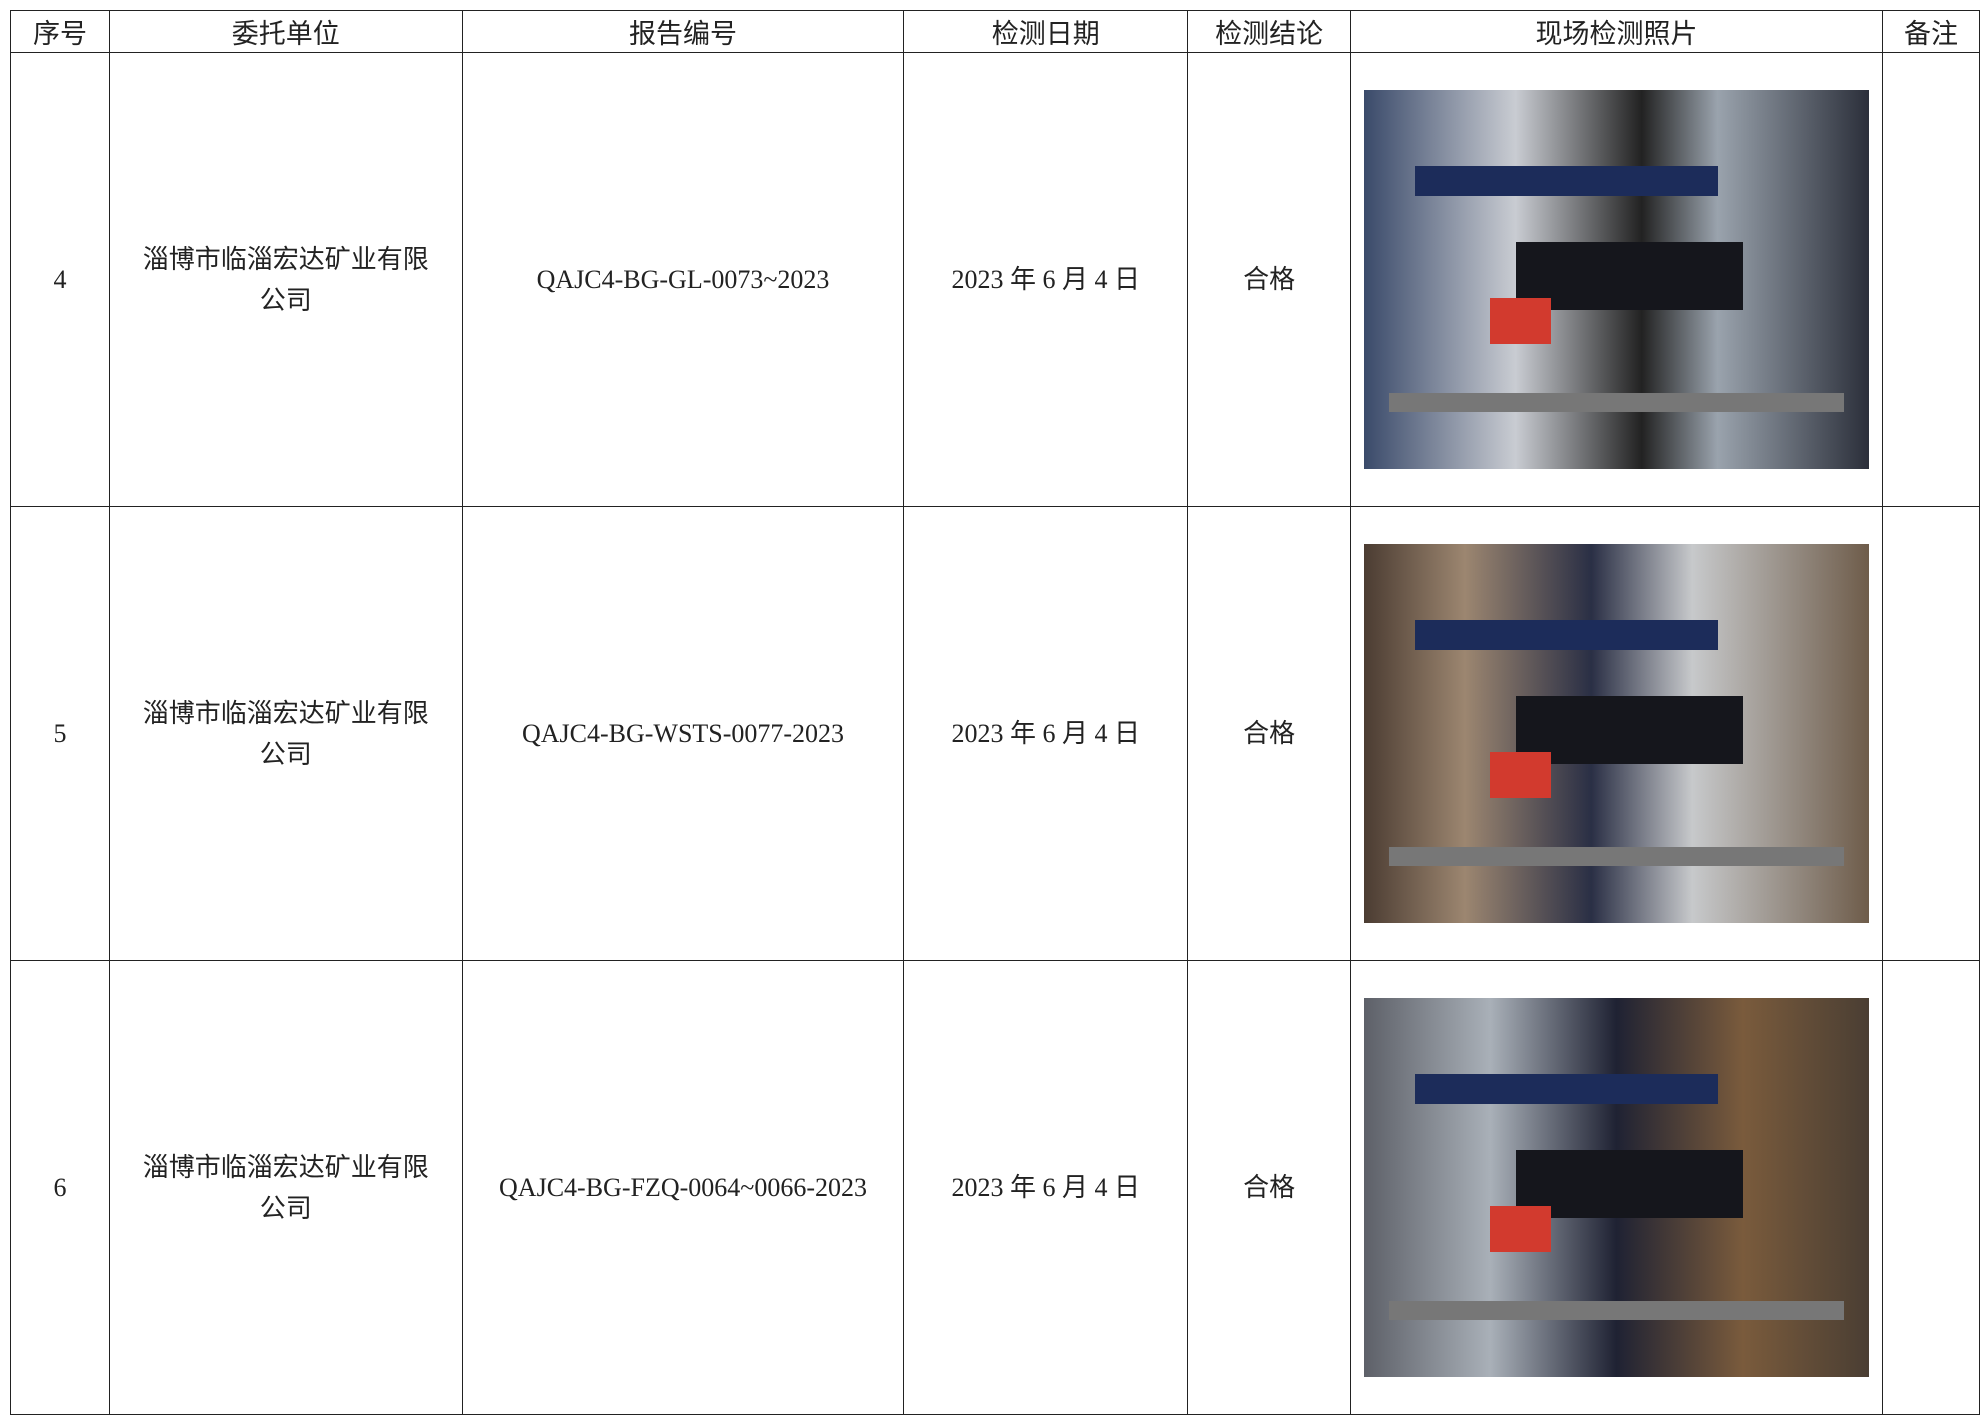  Describe the element at coordinates (1931, 31) in the screenshot. I see `column-header: 备注` at that location.